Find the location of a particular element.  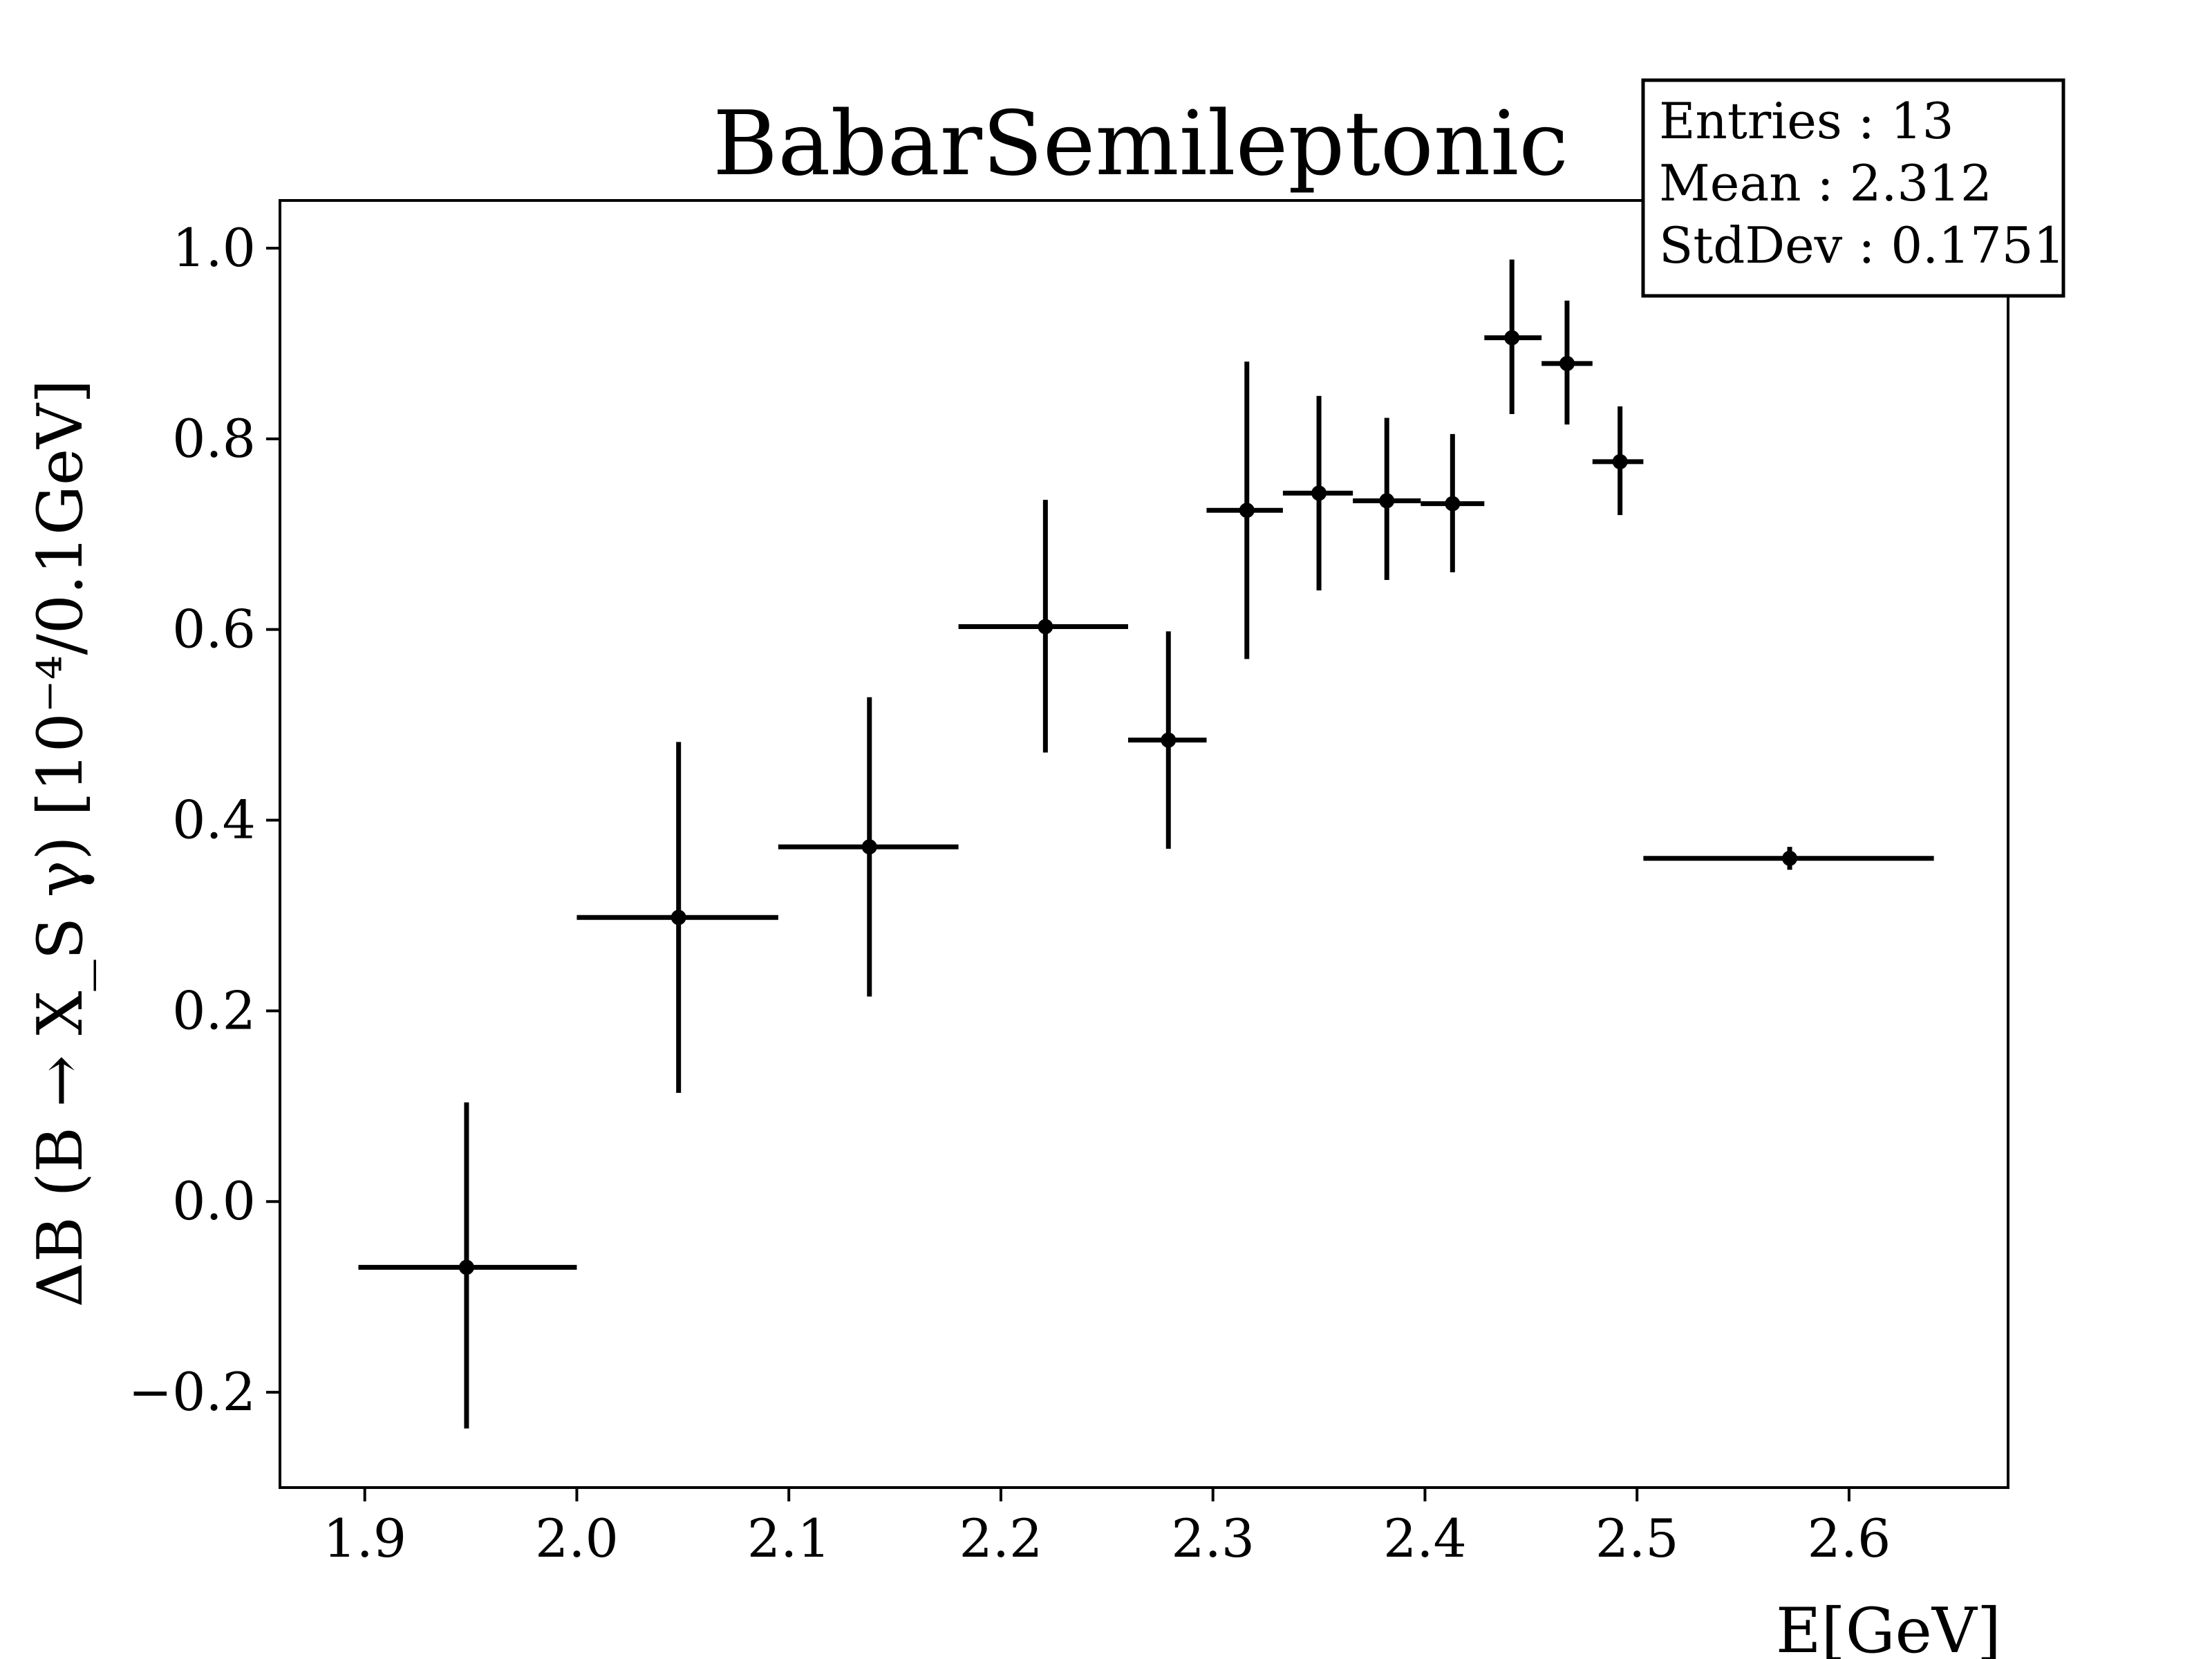

stats-stddev: StdDev : 0.1751 is located at coordinates (1862, 245).